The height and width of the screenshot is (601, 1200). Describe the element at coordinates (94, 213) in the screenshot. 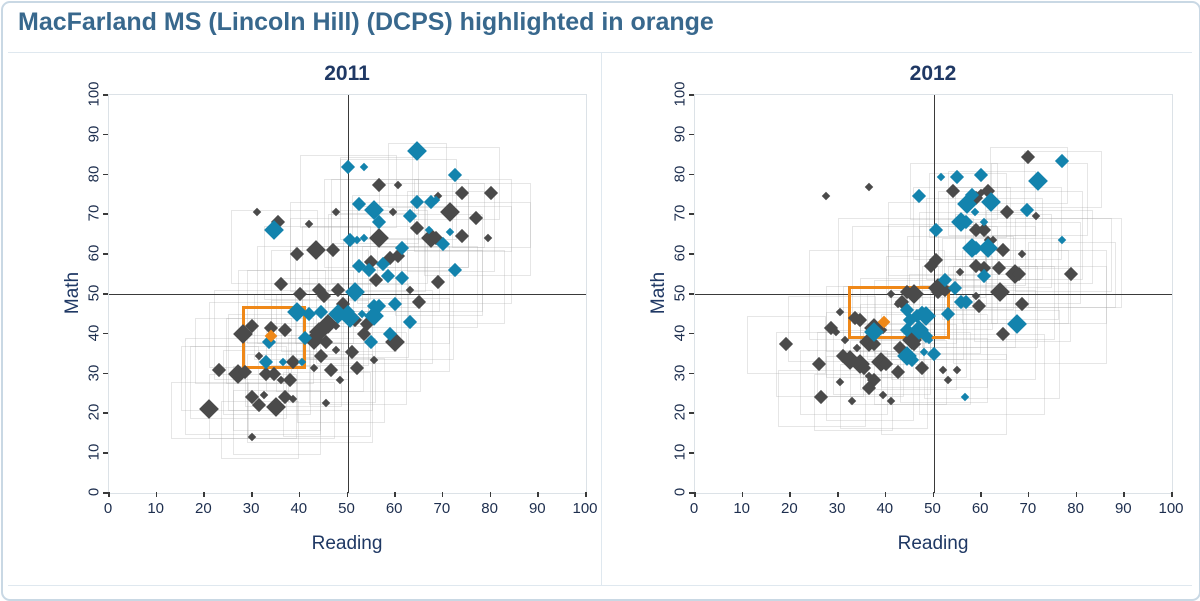

I see `y-tick-label: 70` at that location.